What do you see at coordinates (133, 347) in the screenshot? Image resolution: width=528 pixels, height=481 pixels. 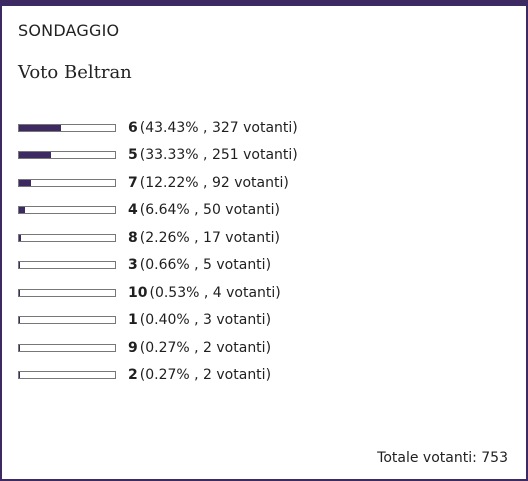 I see `option-label: 9` at bounding box center [133, 347].